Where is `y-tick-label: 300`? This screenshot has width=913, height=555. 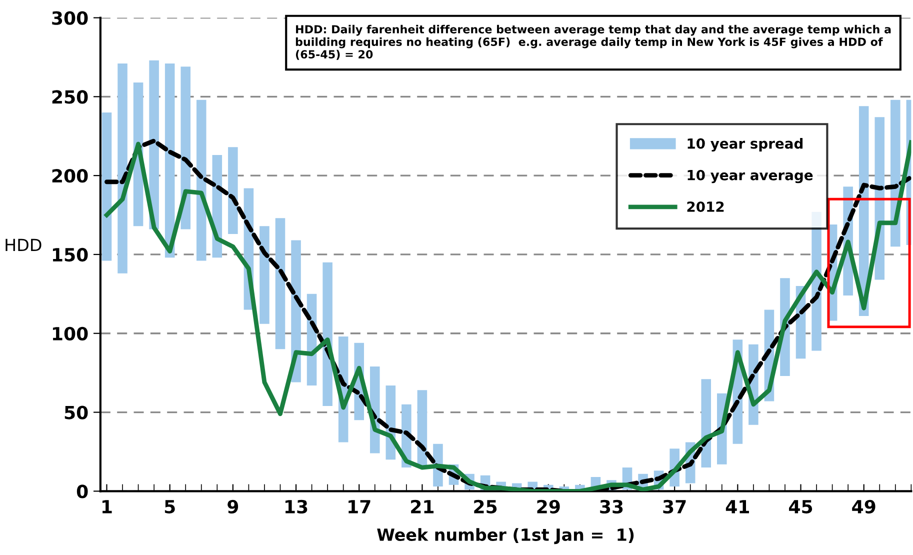
y-tick-label: 300 is located at coordinates (70, 18).